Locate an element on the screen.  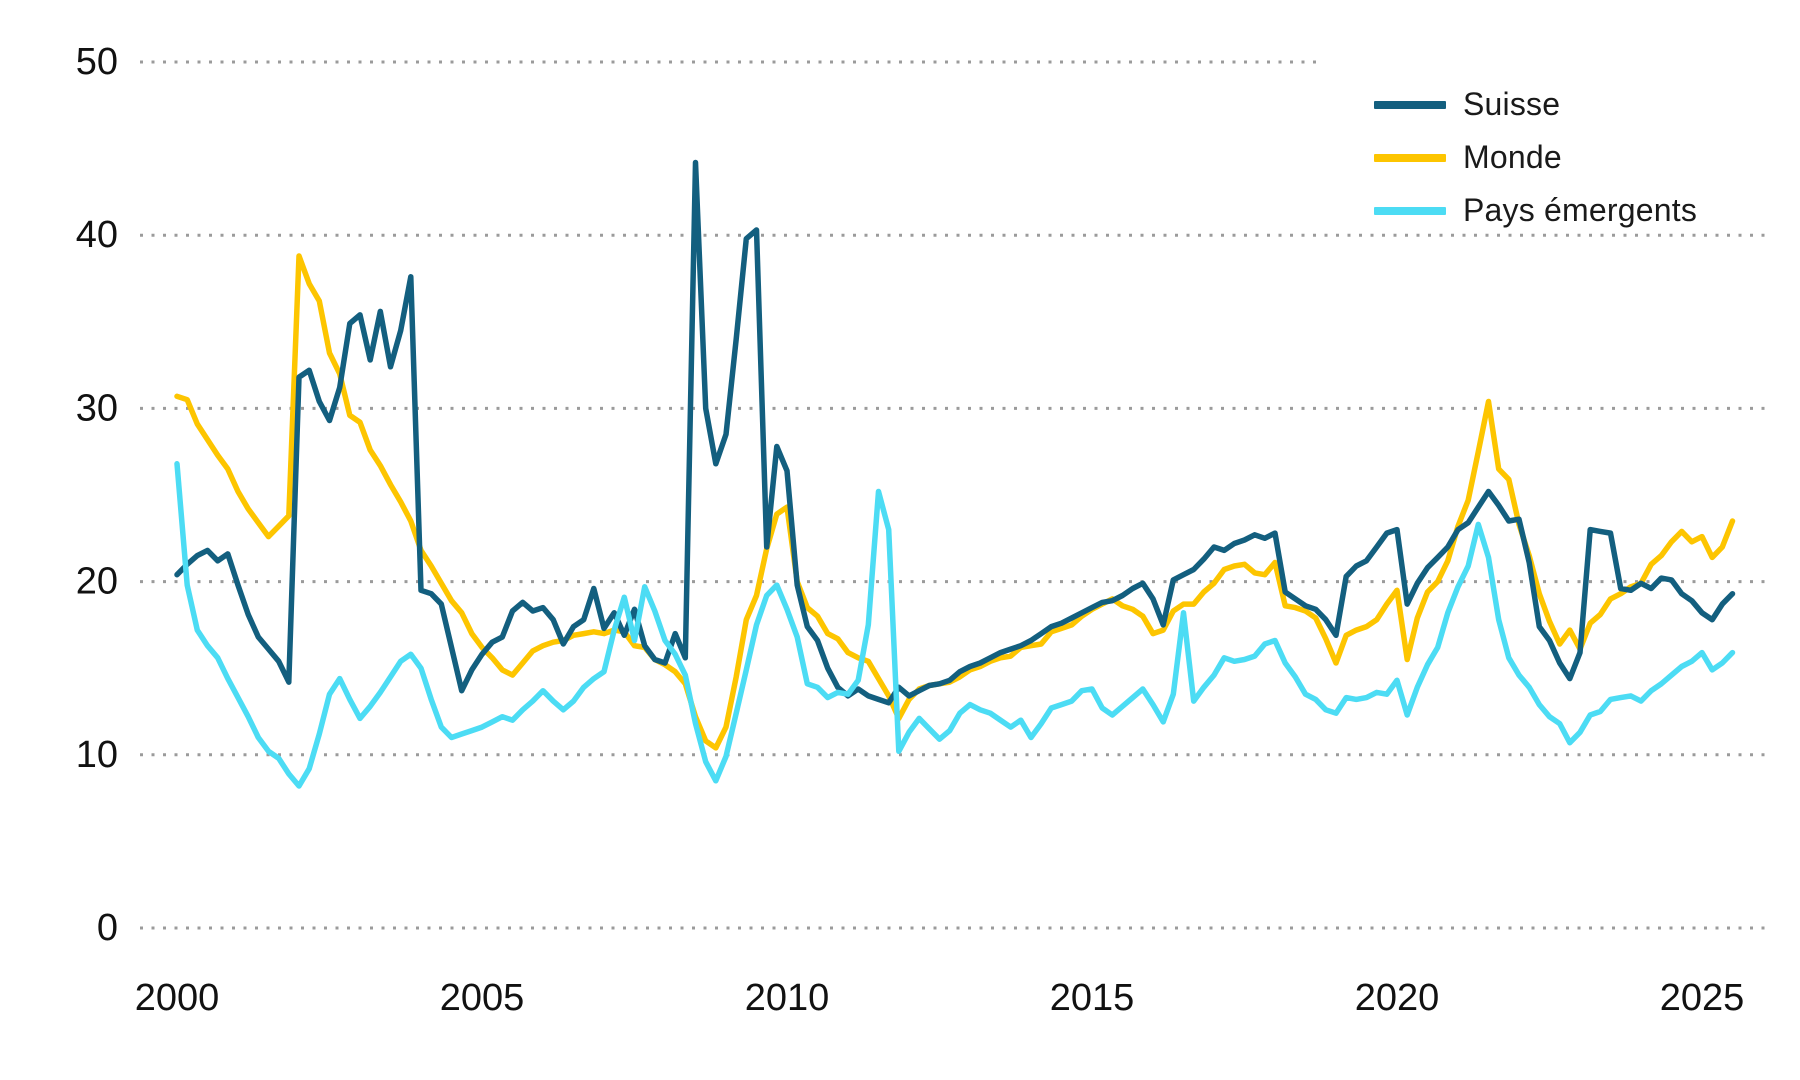
legend-label-suisse: Suisse is located at coordinates (1512, 104).